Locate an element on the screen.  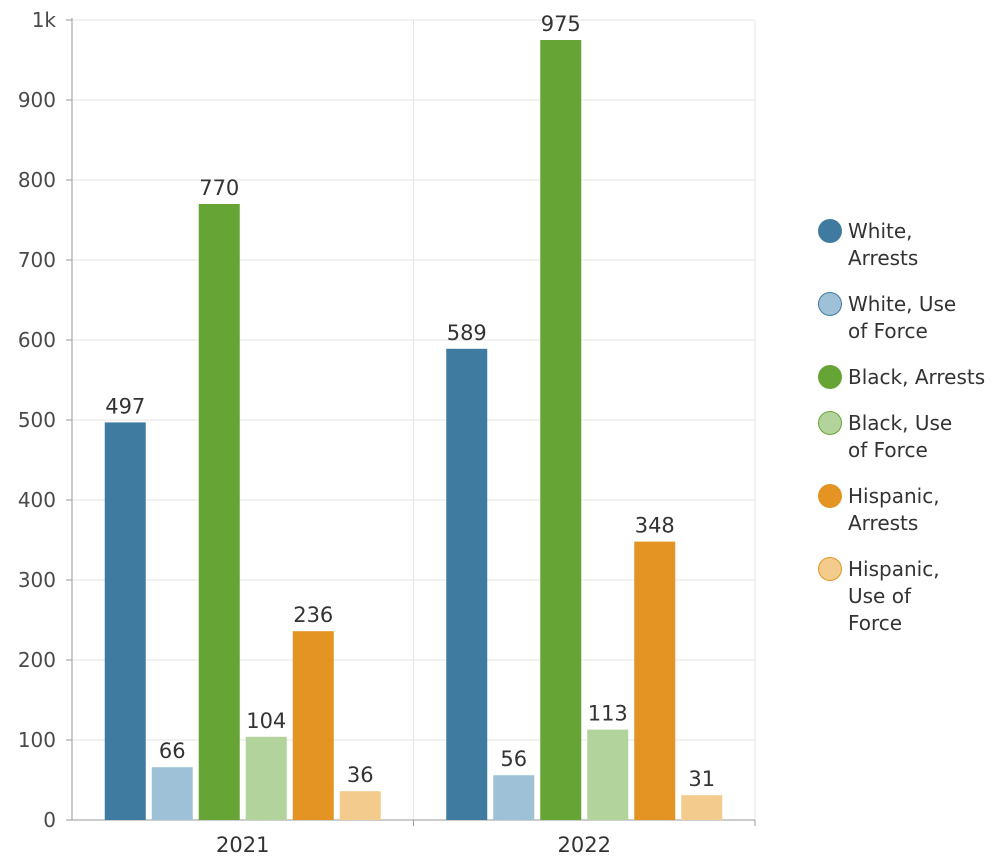
y-tick-label: 900 is located at coordinates (37, 100).